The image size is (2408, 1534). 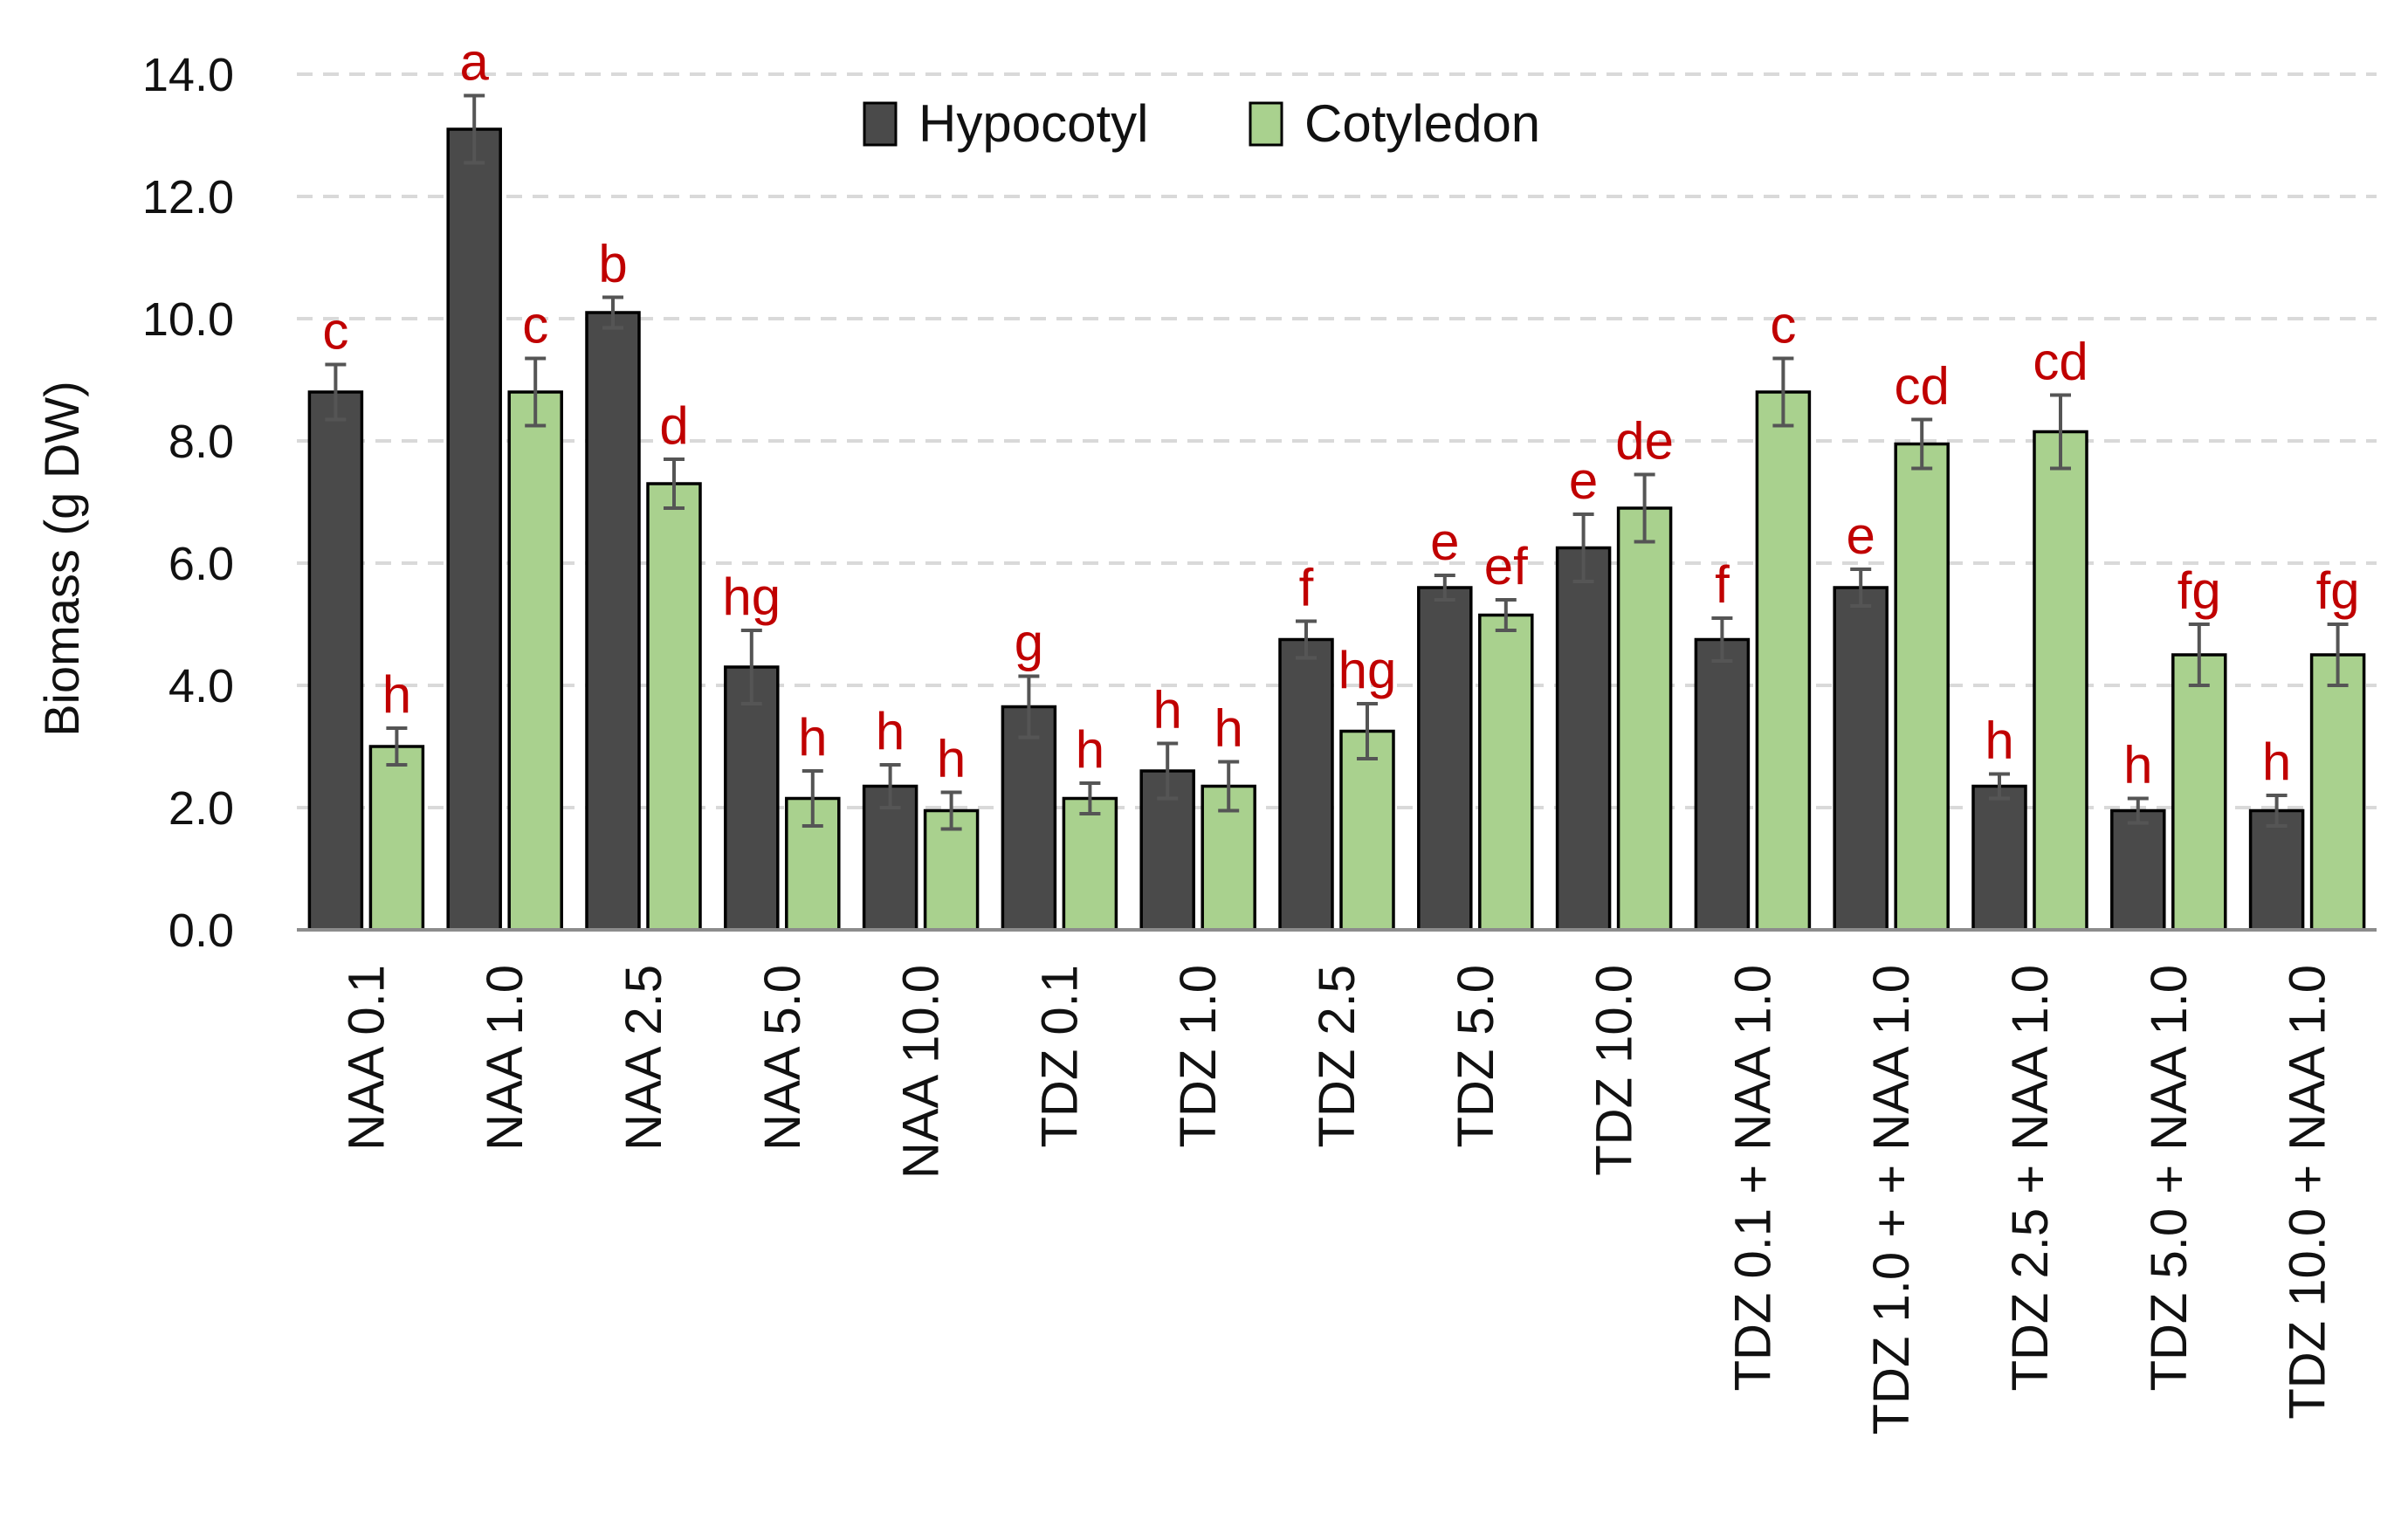 What do you see at coordinates (188, 197) in the screenshot?
I see `y-tick-label: 12.0` at bounding box center [188, 197].